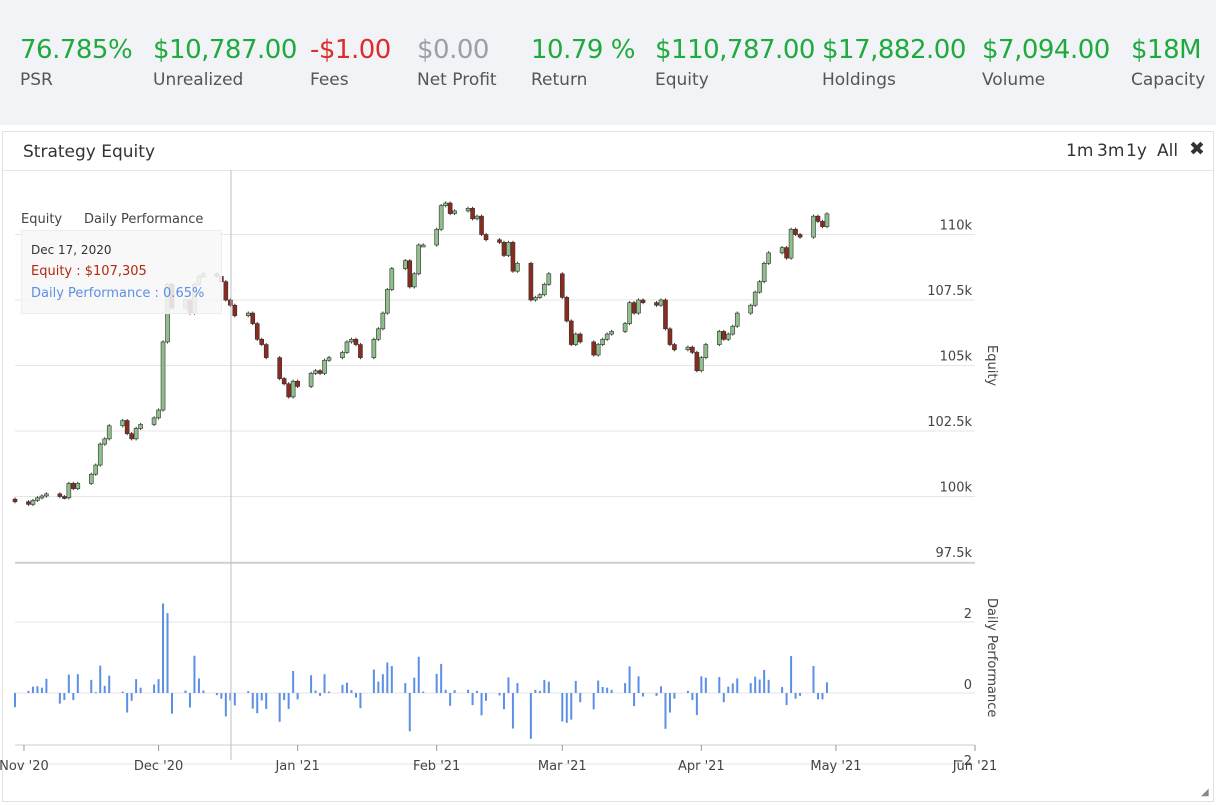  I want to click on legend-equity: Equity, so click(42, 219).